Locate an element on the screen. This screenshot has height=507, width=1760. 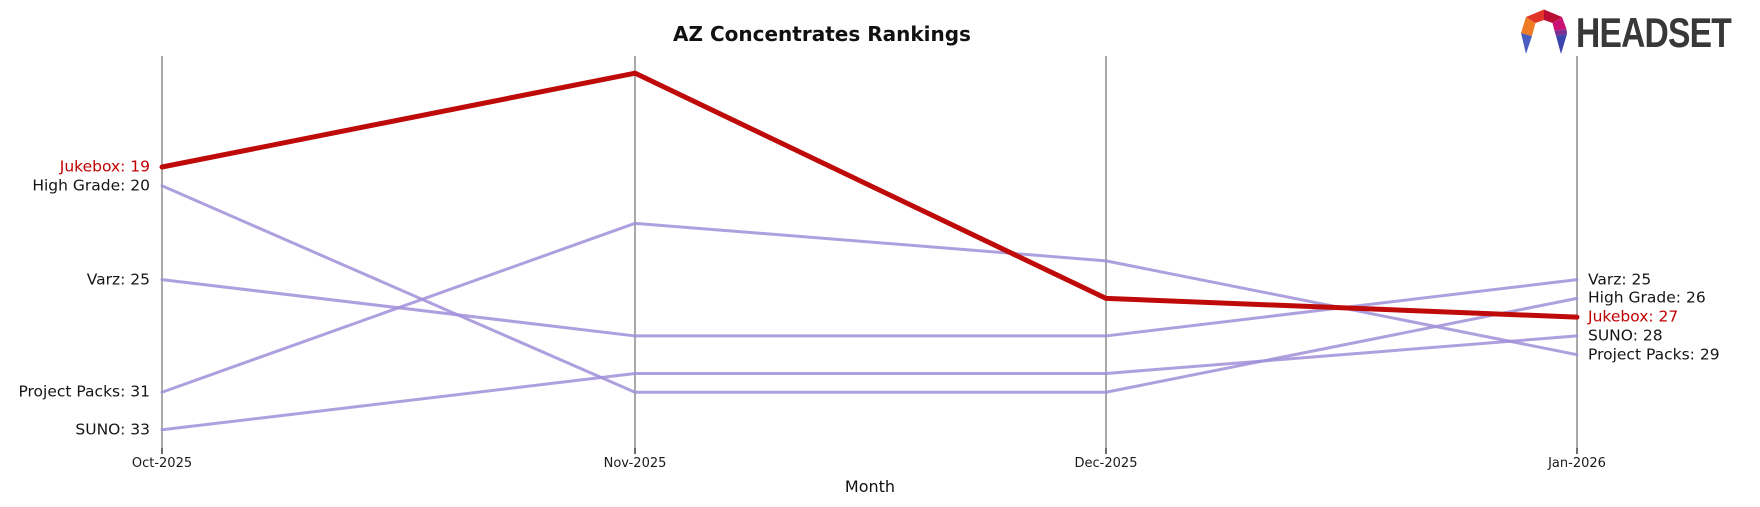
x-axis-title: Month is located at coordinates (870, 486).